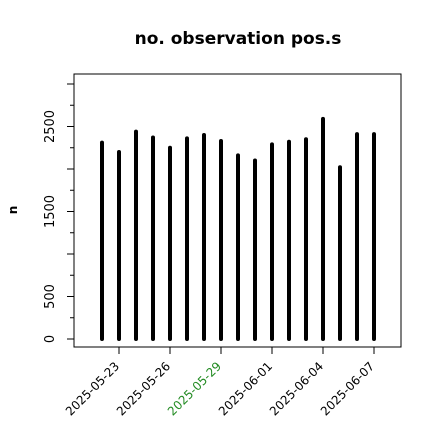 Image resolution: width=440 pixels, height=440 pixels. What do you see at coordinates (92, 388) in the screenshot?
I see `x-tick-label: 2025-05-23` at bounding box center [92, 388].